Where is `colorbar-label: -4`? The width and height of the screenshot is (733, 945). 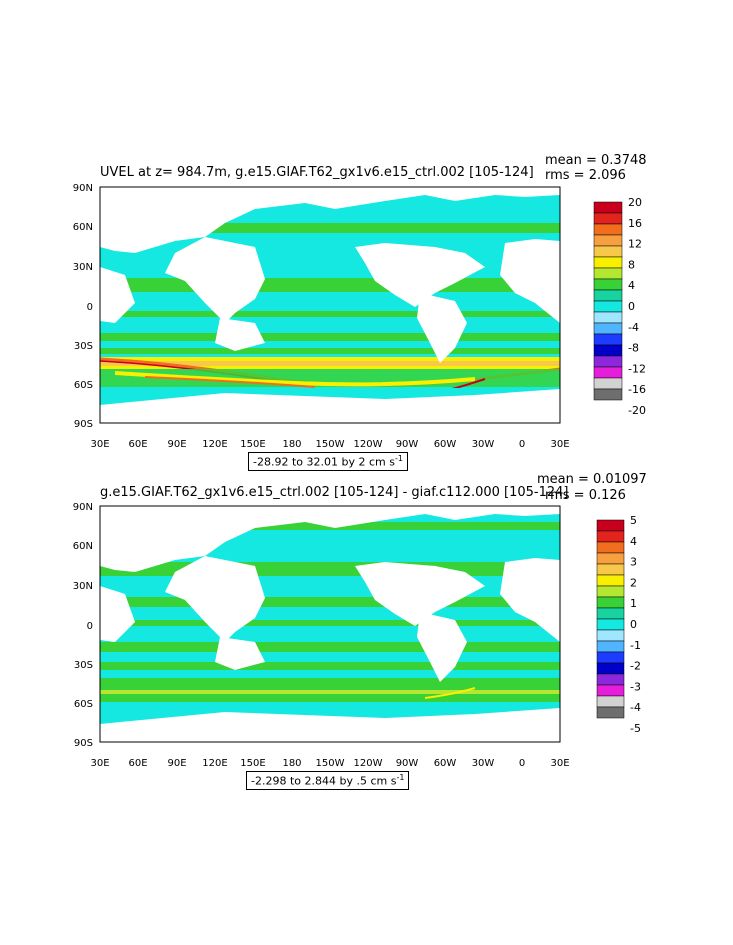 colorbar-label: -4 is located at coordinates (635, 707).